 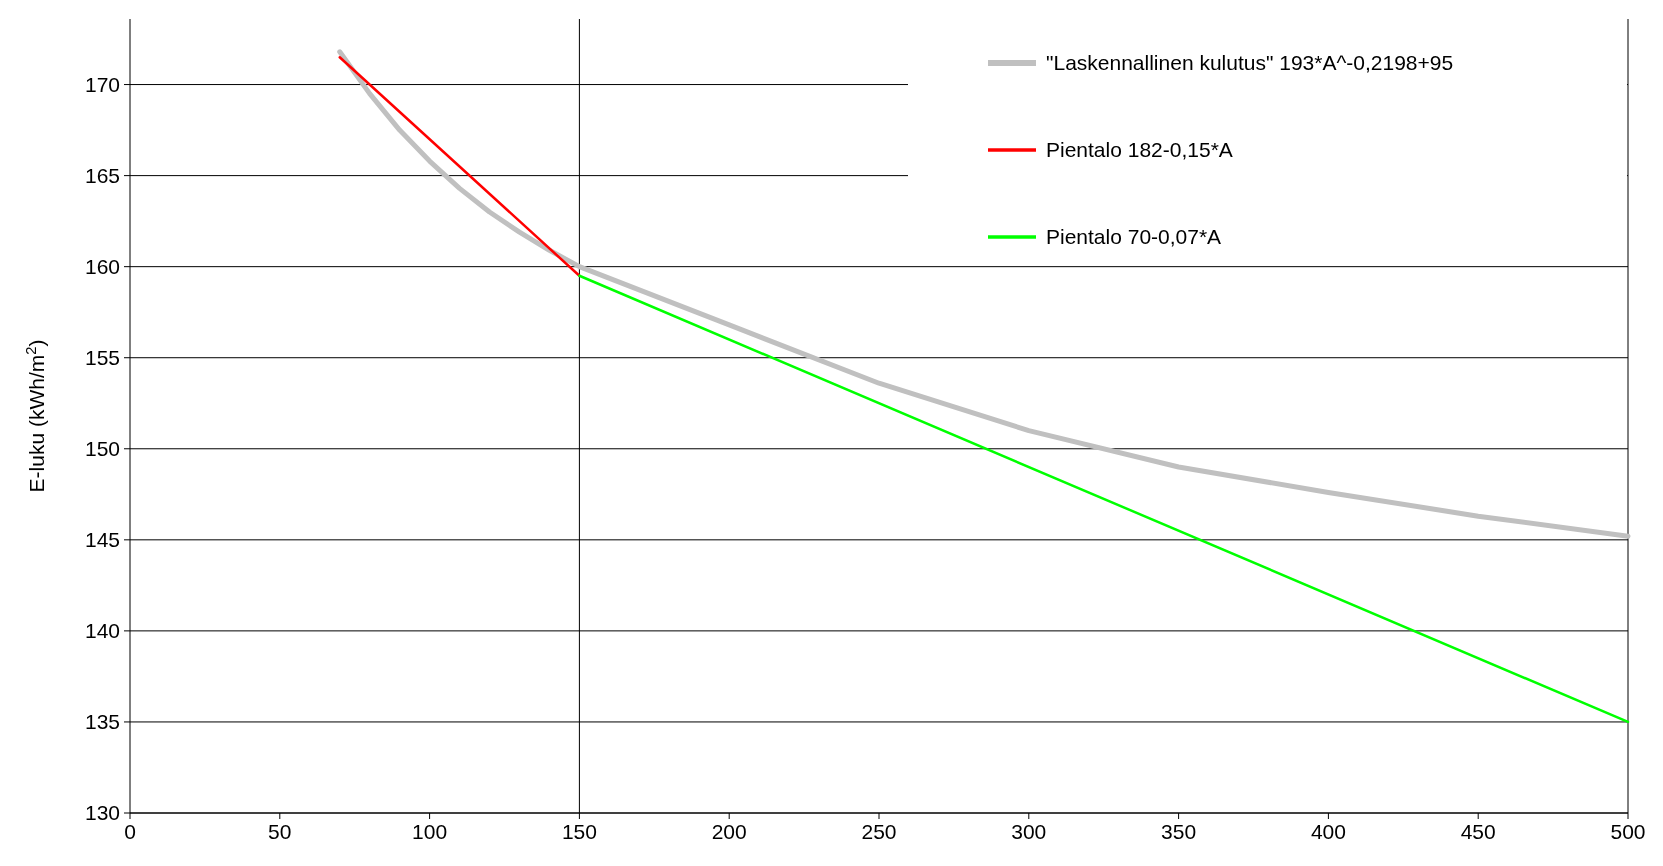 I want to click on x-tick-label: 200, so click(x=729, y=831).